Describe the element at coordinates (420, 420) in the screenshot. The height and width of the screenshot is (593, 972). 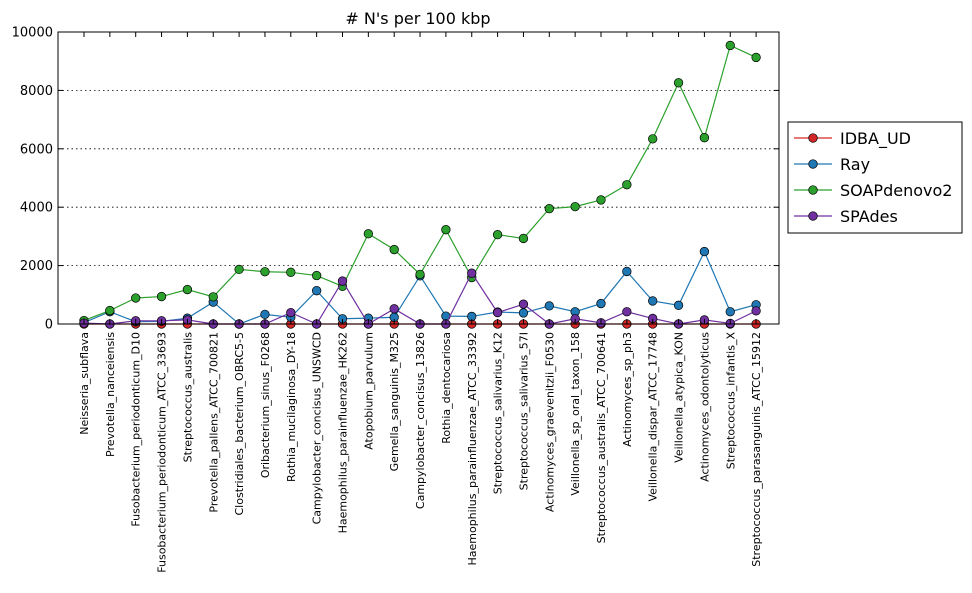
I see `x-tick-label: Campylobacter_concisus_13826` at that location.